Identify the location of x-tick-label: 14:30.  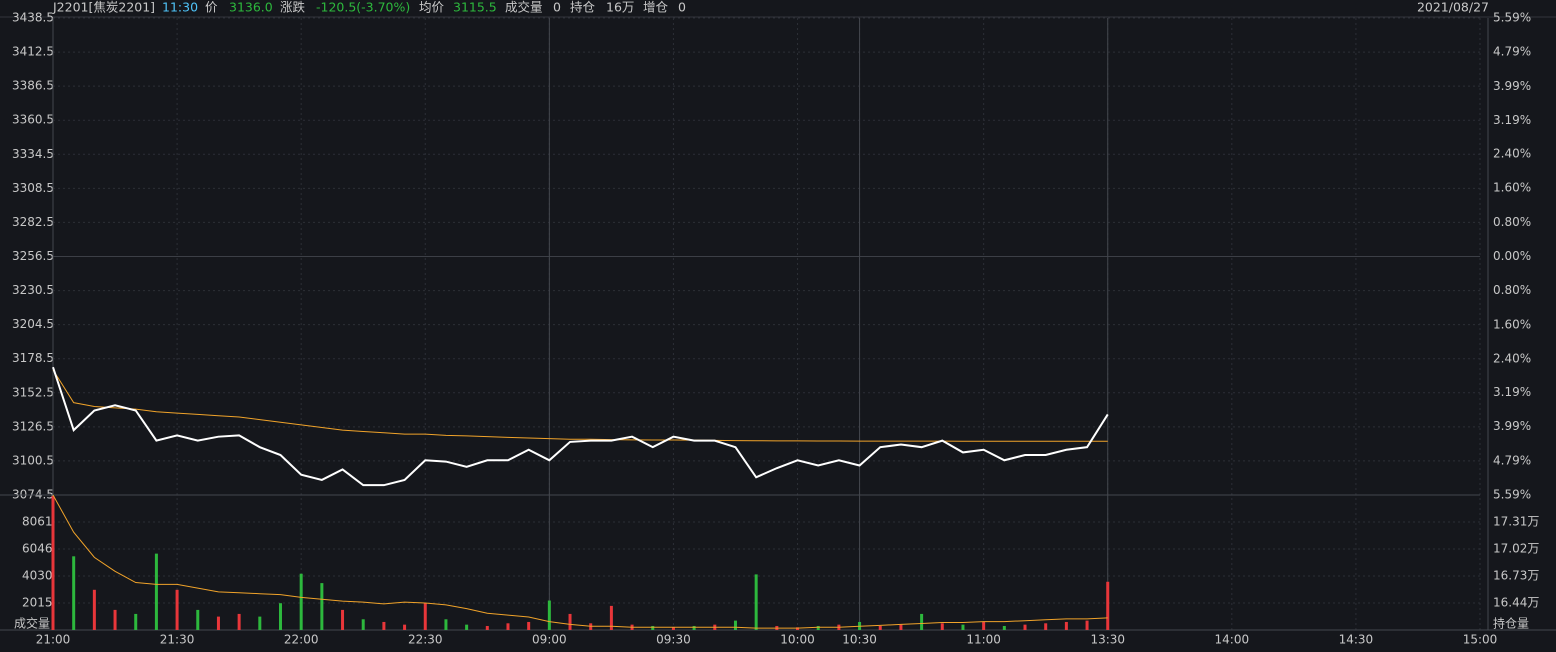
(1356, 640).